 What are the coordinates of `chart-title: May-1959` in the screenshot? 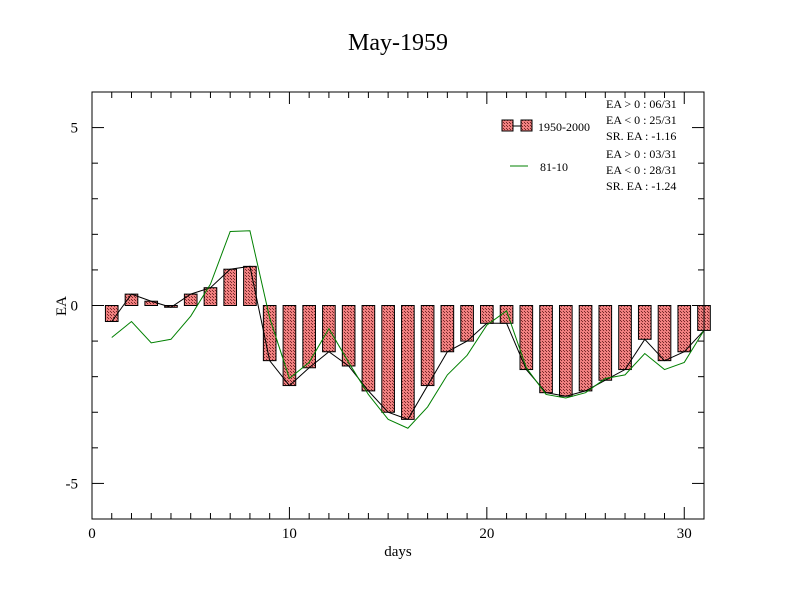 It's located at (398, 43).